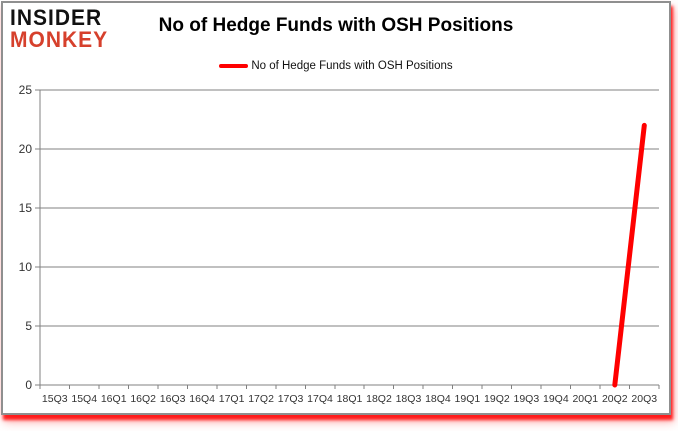 This screenshot has width=678, height=431. What do you see at coordinates (114, 399) in the screenshot?
I see `svg-text: 16Q1` at bounding box center [114, 399].